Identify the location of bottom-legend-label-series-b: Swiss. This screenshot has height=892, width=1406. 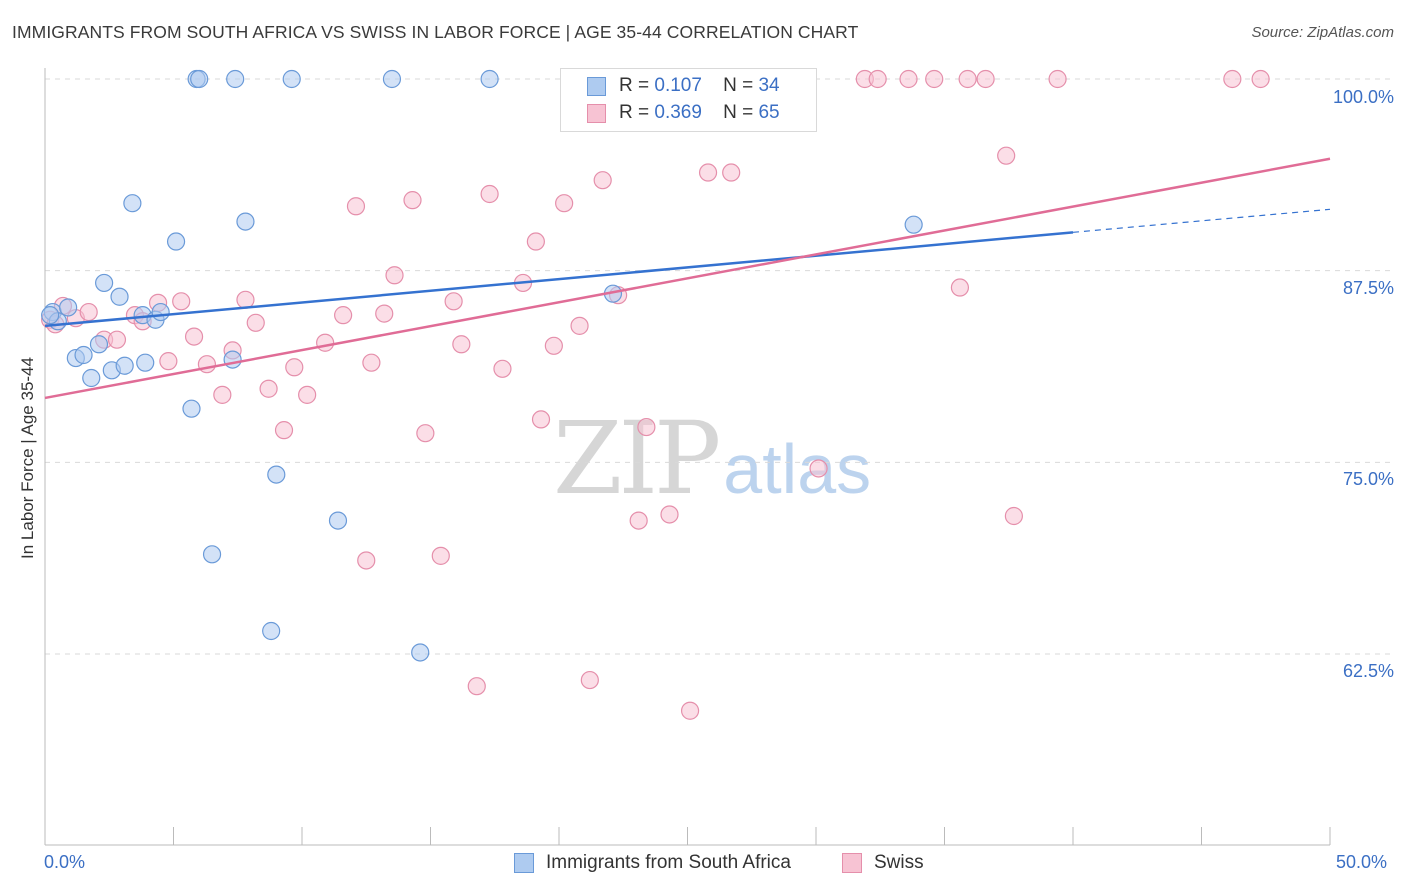
(899, 862).